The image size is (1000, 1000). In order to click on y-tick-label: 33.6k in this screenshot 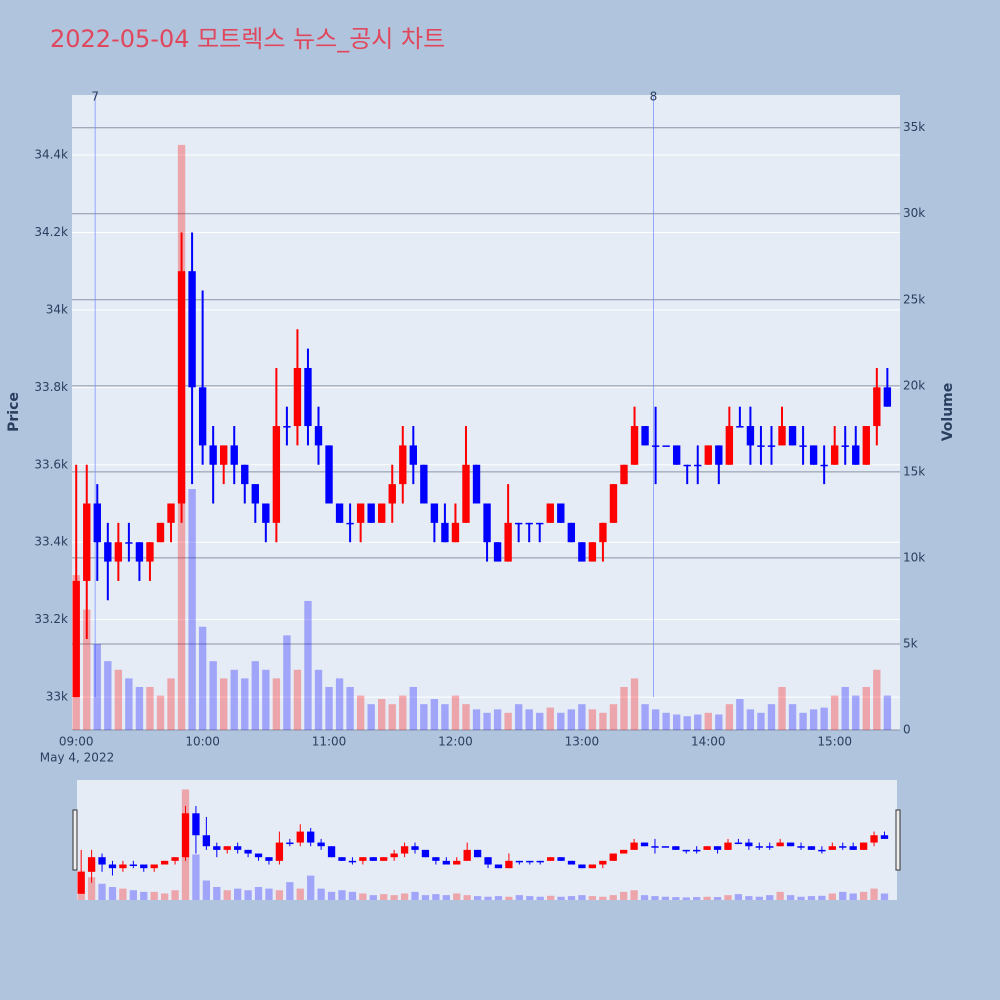, I will do `click(51, 464)`.